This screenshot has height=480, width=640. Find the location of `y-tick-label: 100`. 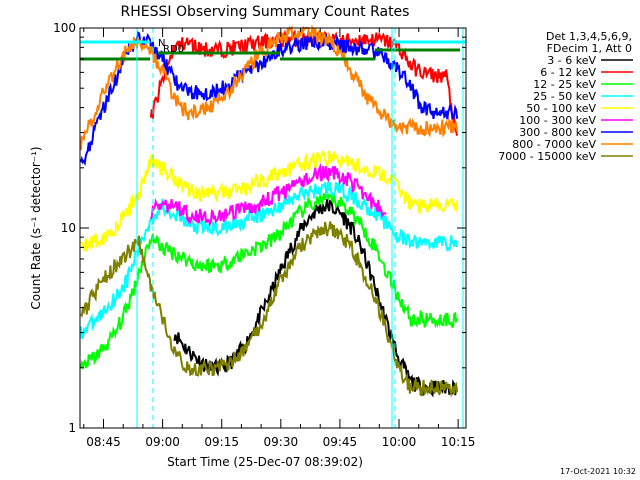

y-tick-label: 100 is located at coordinates (64, 28).